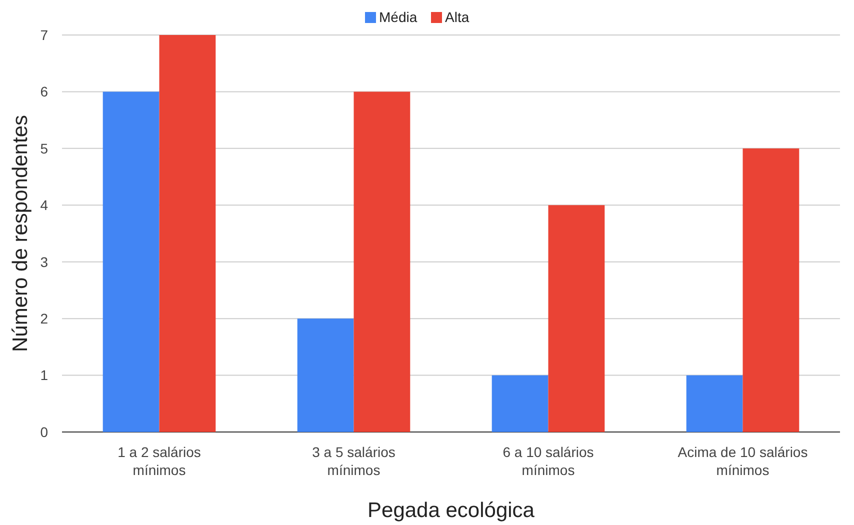 This screenshot has height=525, width=854. Describe the element at coordinates (44, 148) in the screenshot. I see `y-tick-label: 5` at that location.